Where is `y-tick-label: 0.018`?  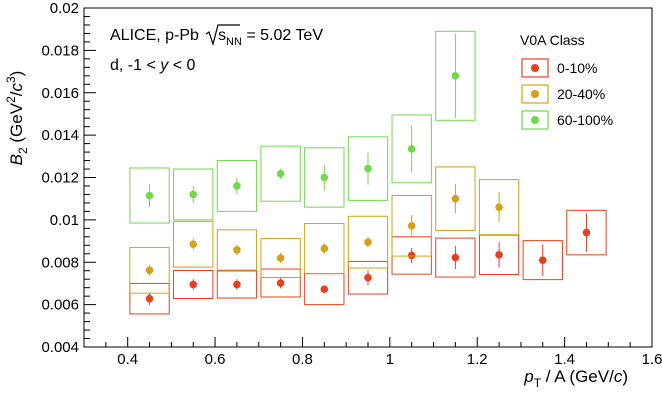
y-tick-label: 0.018 is located at coordinates (60, 50).